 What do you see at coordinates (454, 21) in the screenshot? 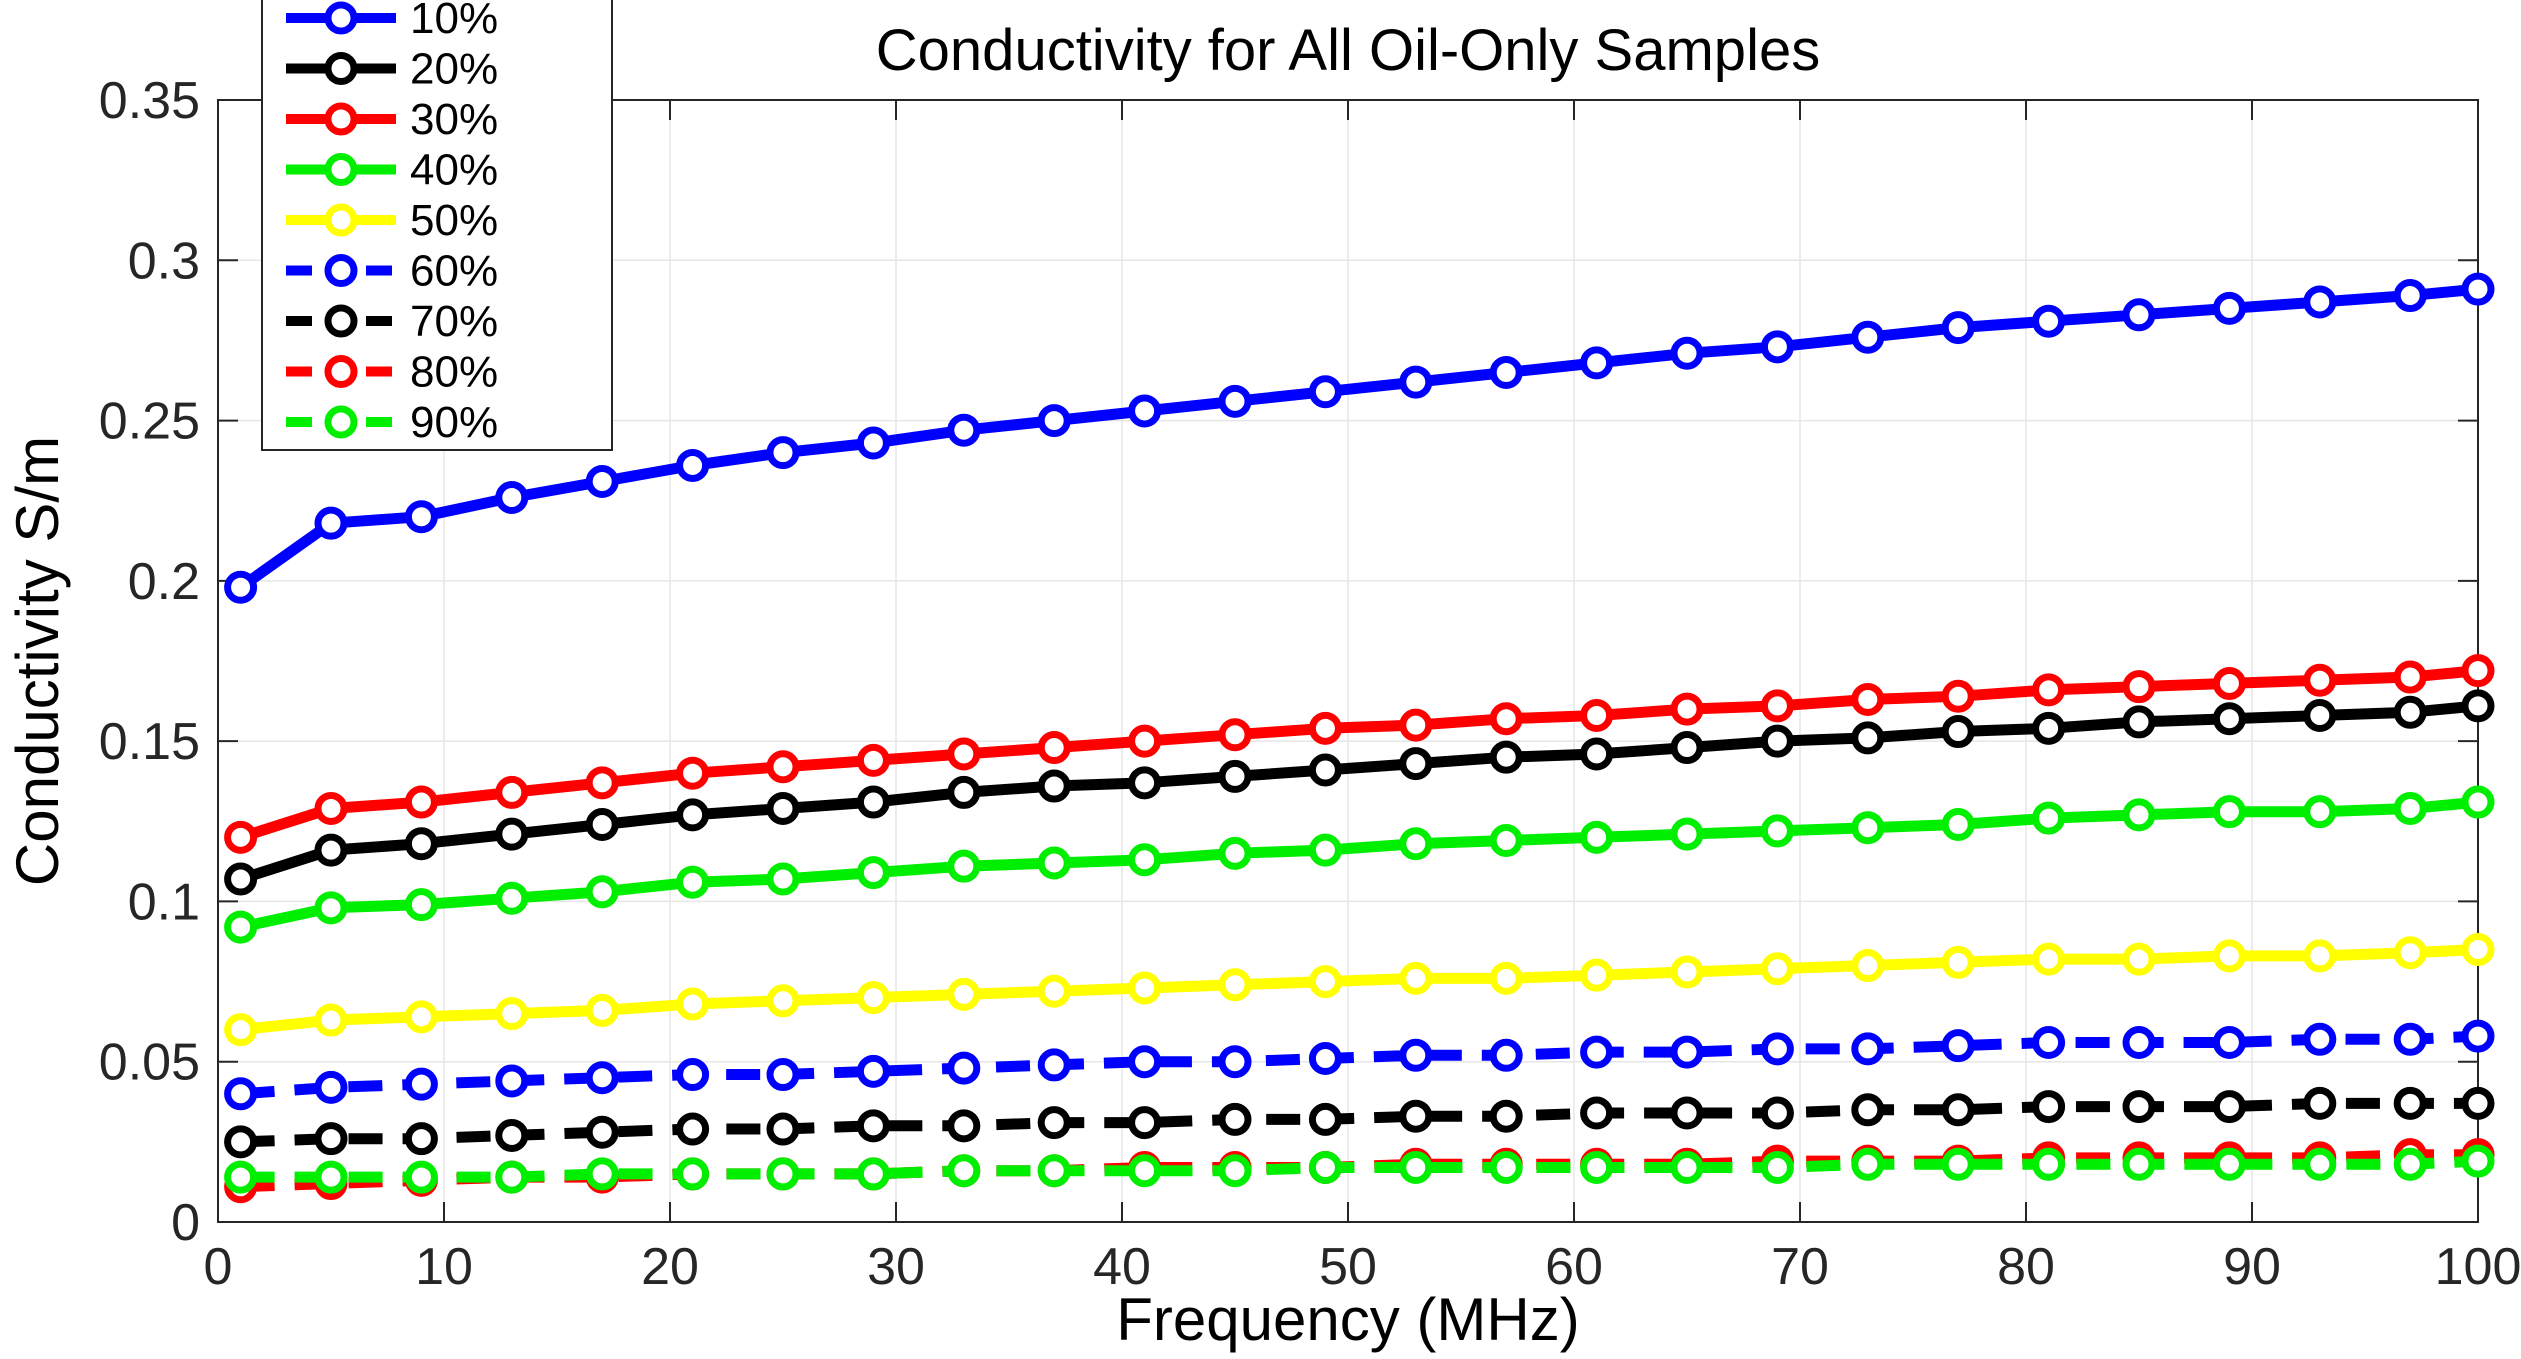
I see `legend-label: 10%` at bounding box center [454, 21].